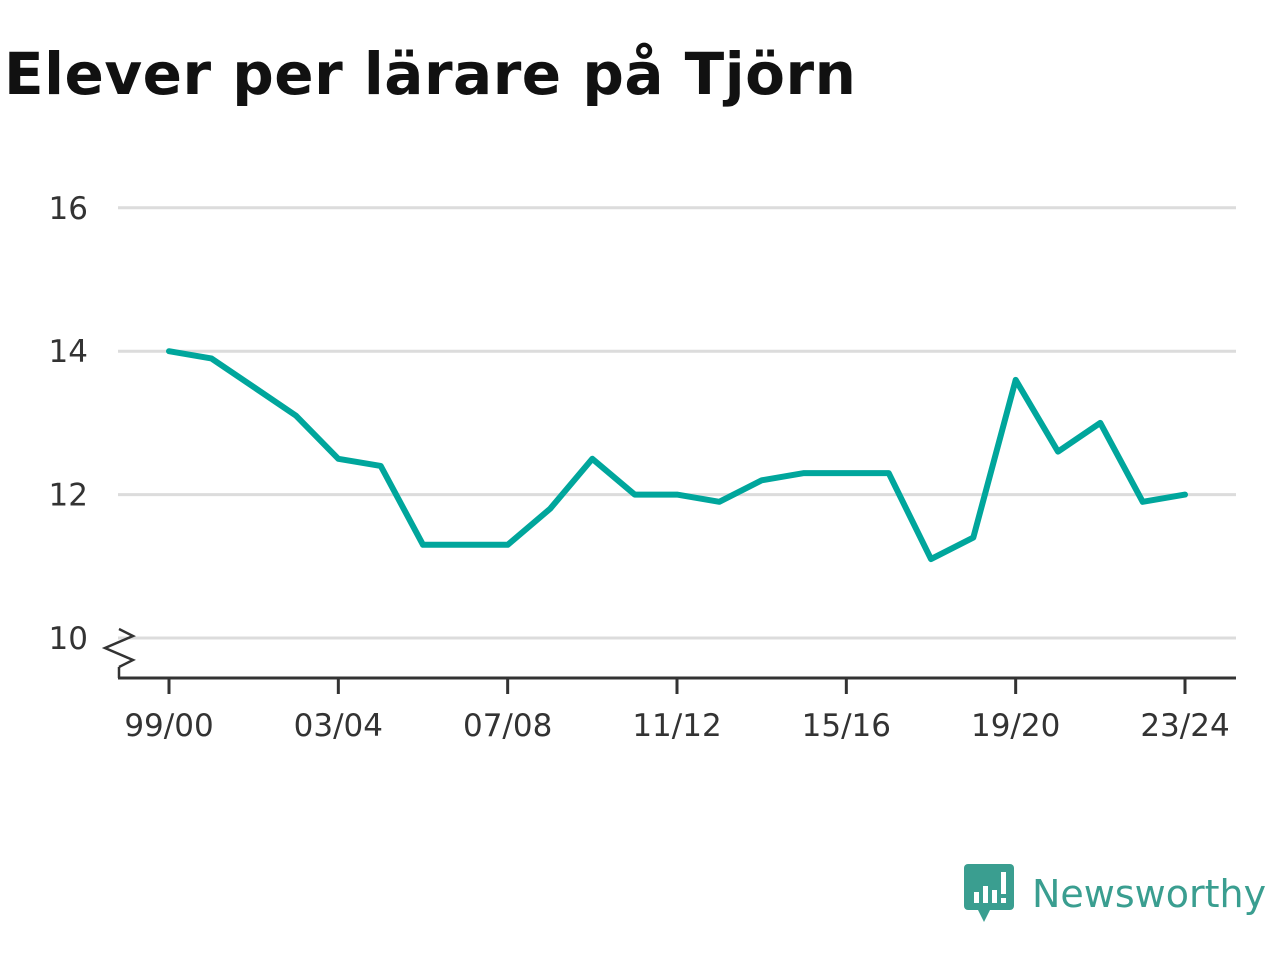 This screenshot has width=1280, height=960. What do you see at coordinates (68, 496) in the screenshot?
I see `y-tick-label: 12` at bounding box center [68, 496].